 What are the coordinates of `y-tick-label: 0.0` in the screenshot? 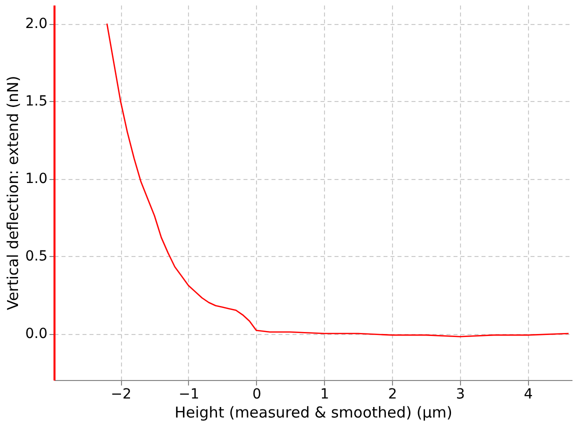 It's located at (36, 334).